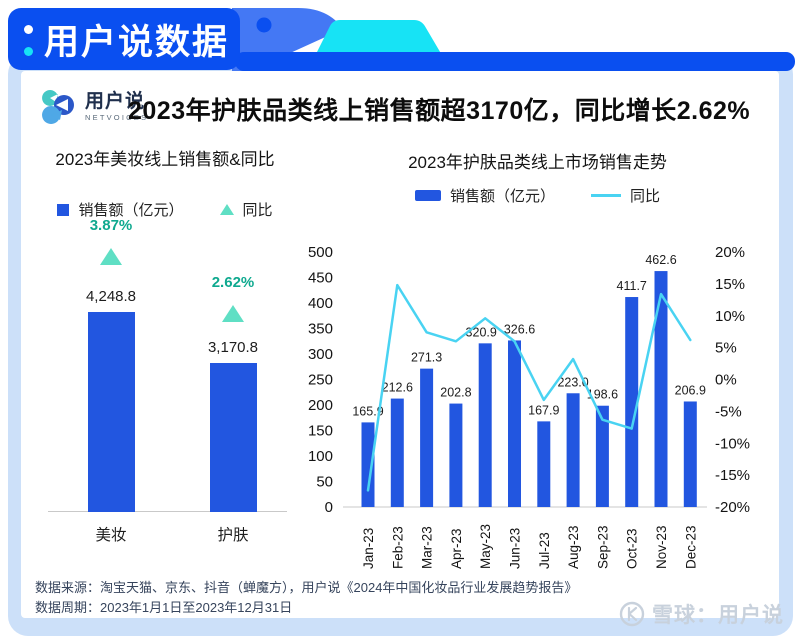  What do you see at coordinates (111, 225) in the screenshot?
I see `yoy-value-label: 3.87%` at bounding box center [111, 225].